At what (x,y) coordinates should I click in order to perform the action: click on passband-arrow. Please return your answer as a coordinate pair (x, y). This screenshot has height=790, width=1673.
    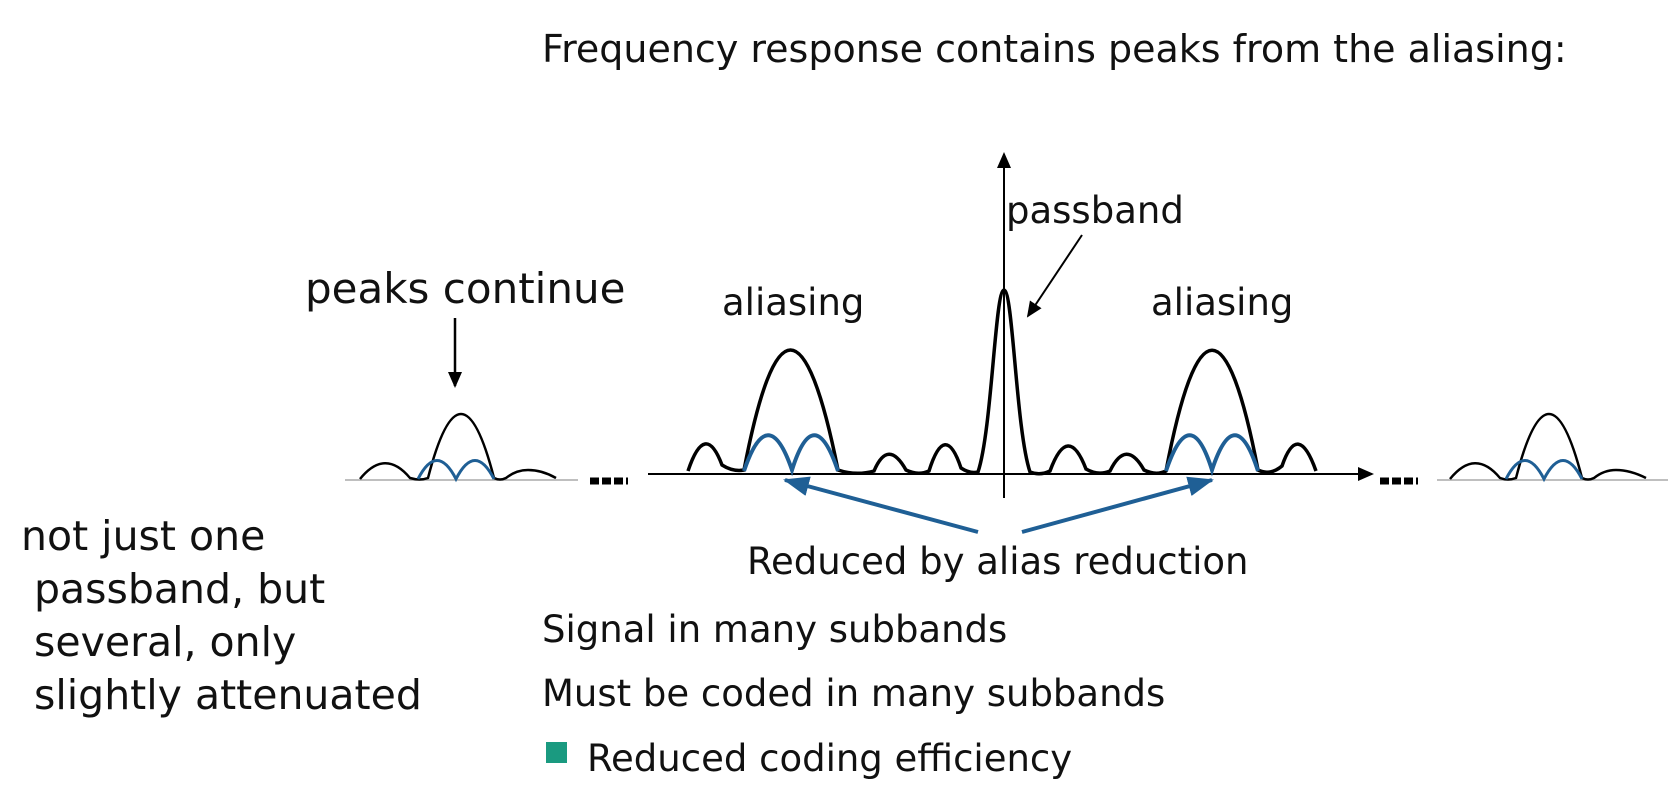
    Looking at the image, I should click on (1054, 276).